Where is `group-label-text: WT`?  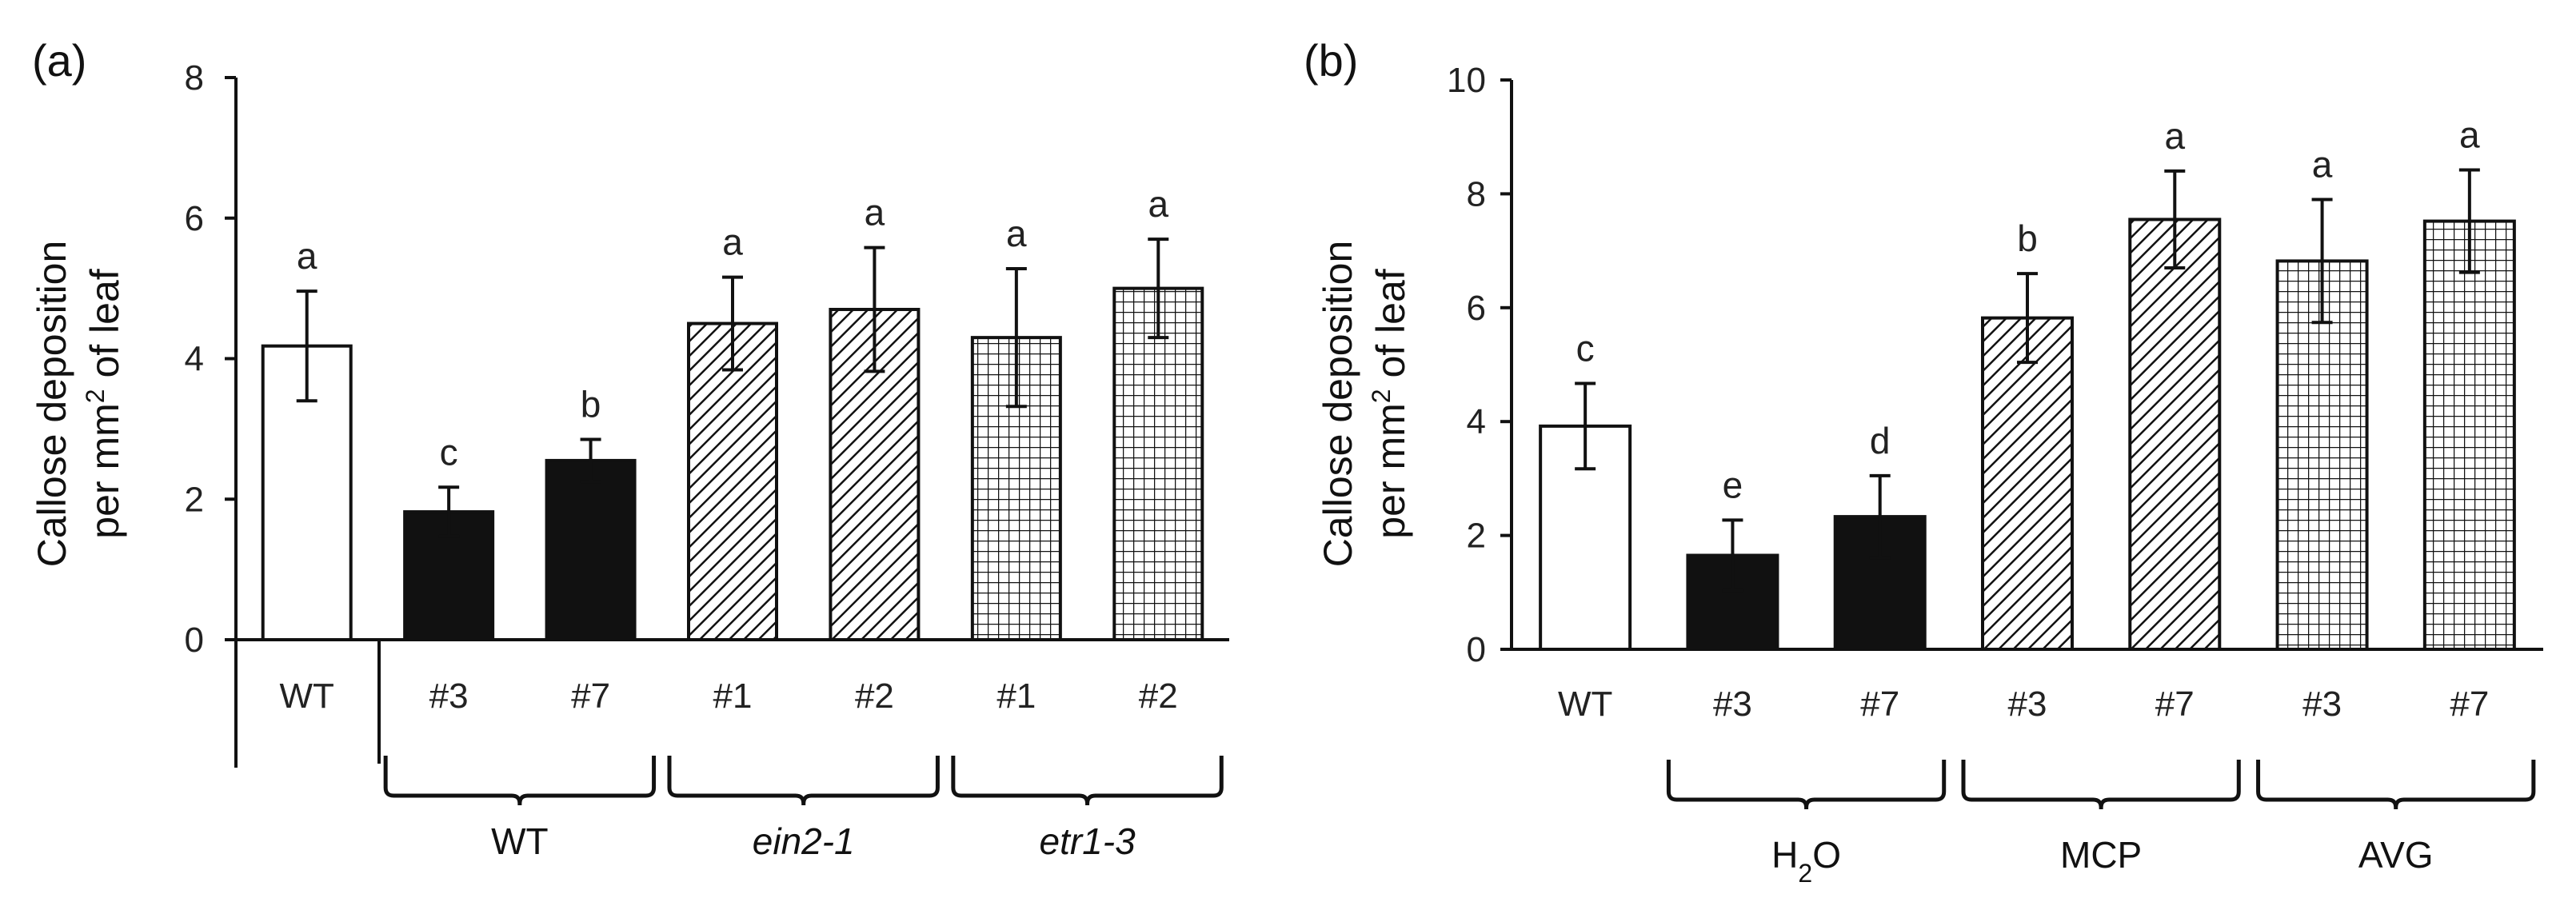
group-label-text: WT is located at coordinates (520, 841).